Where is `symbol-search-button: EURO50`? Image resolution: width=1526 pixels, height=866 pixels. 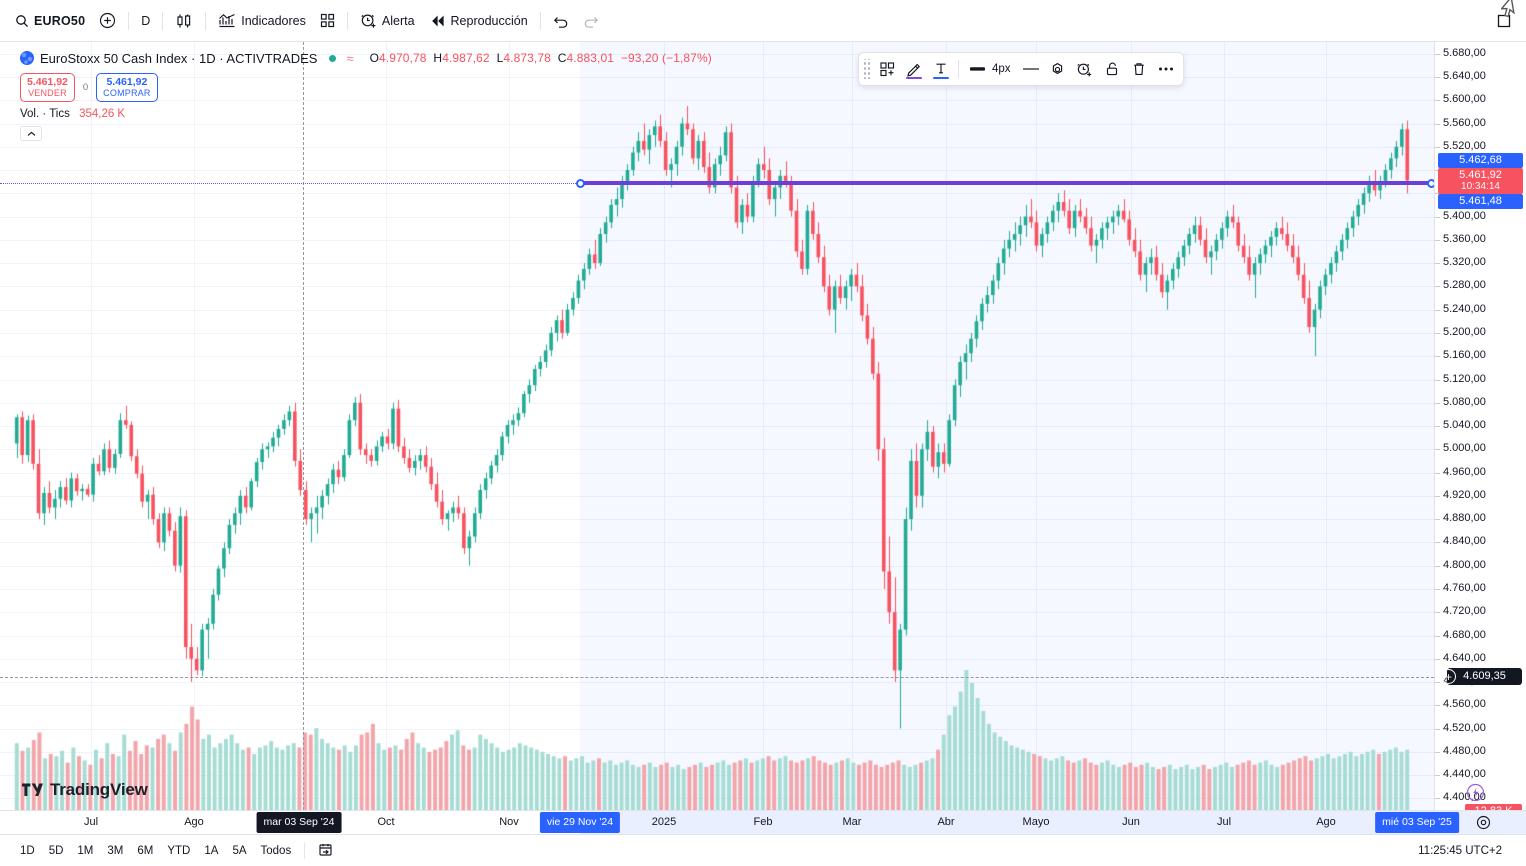 symbol-search-button: EURO50 is located at coordinates (50, 21).